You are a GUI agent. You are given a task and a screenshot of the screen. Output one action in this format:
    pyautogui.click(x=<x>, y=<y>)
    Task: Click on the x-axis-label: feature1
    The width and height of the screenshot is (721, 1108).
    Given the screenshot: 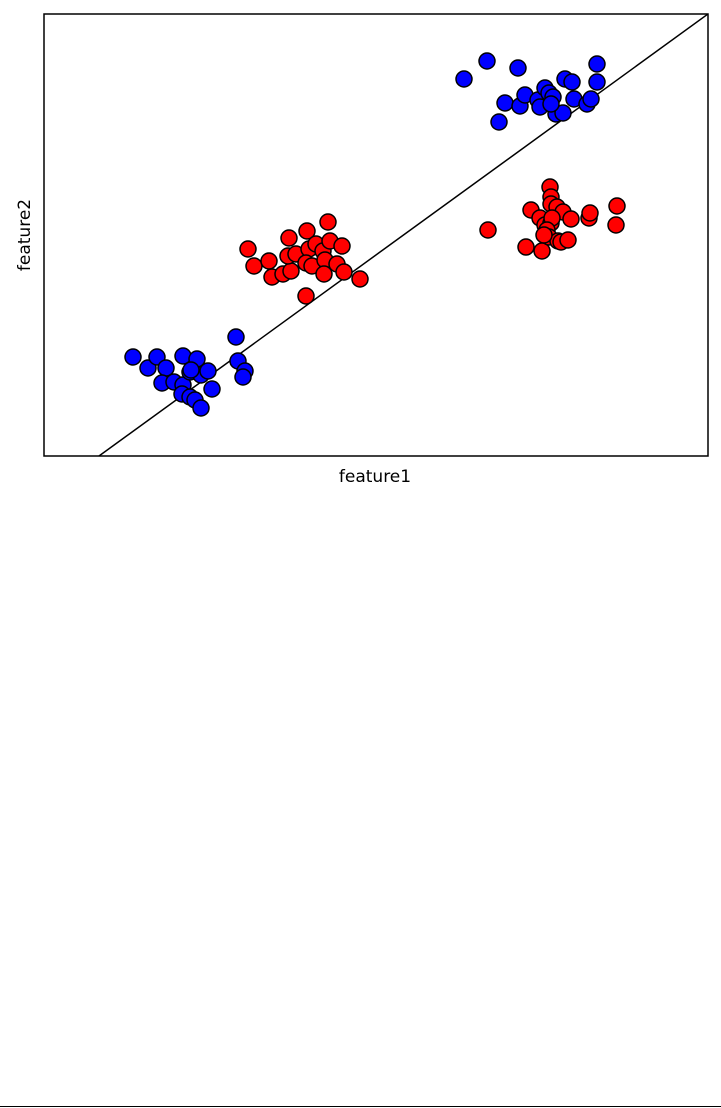 What is the action you would take?
    pyautogui.click(x=375, y=477)
    